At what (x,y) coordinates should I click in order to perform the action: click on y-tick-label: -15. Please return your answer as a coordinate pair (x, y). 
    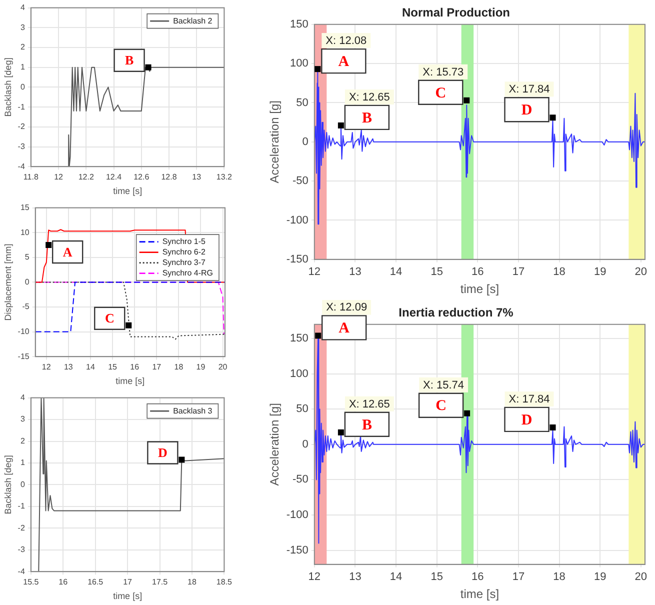
    Looking at the image, I should click on (24, 356).